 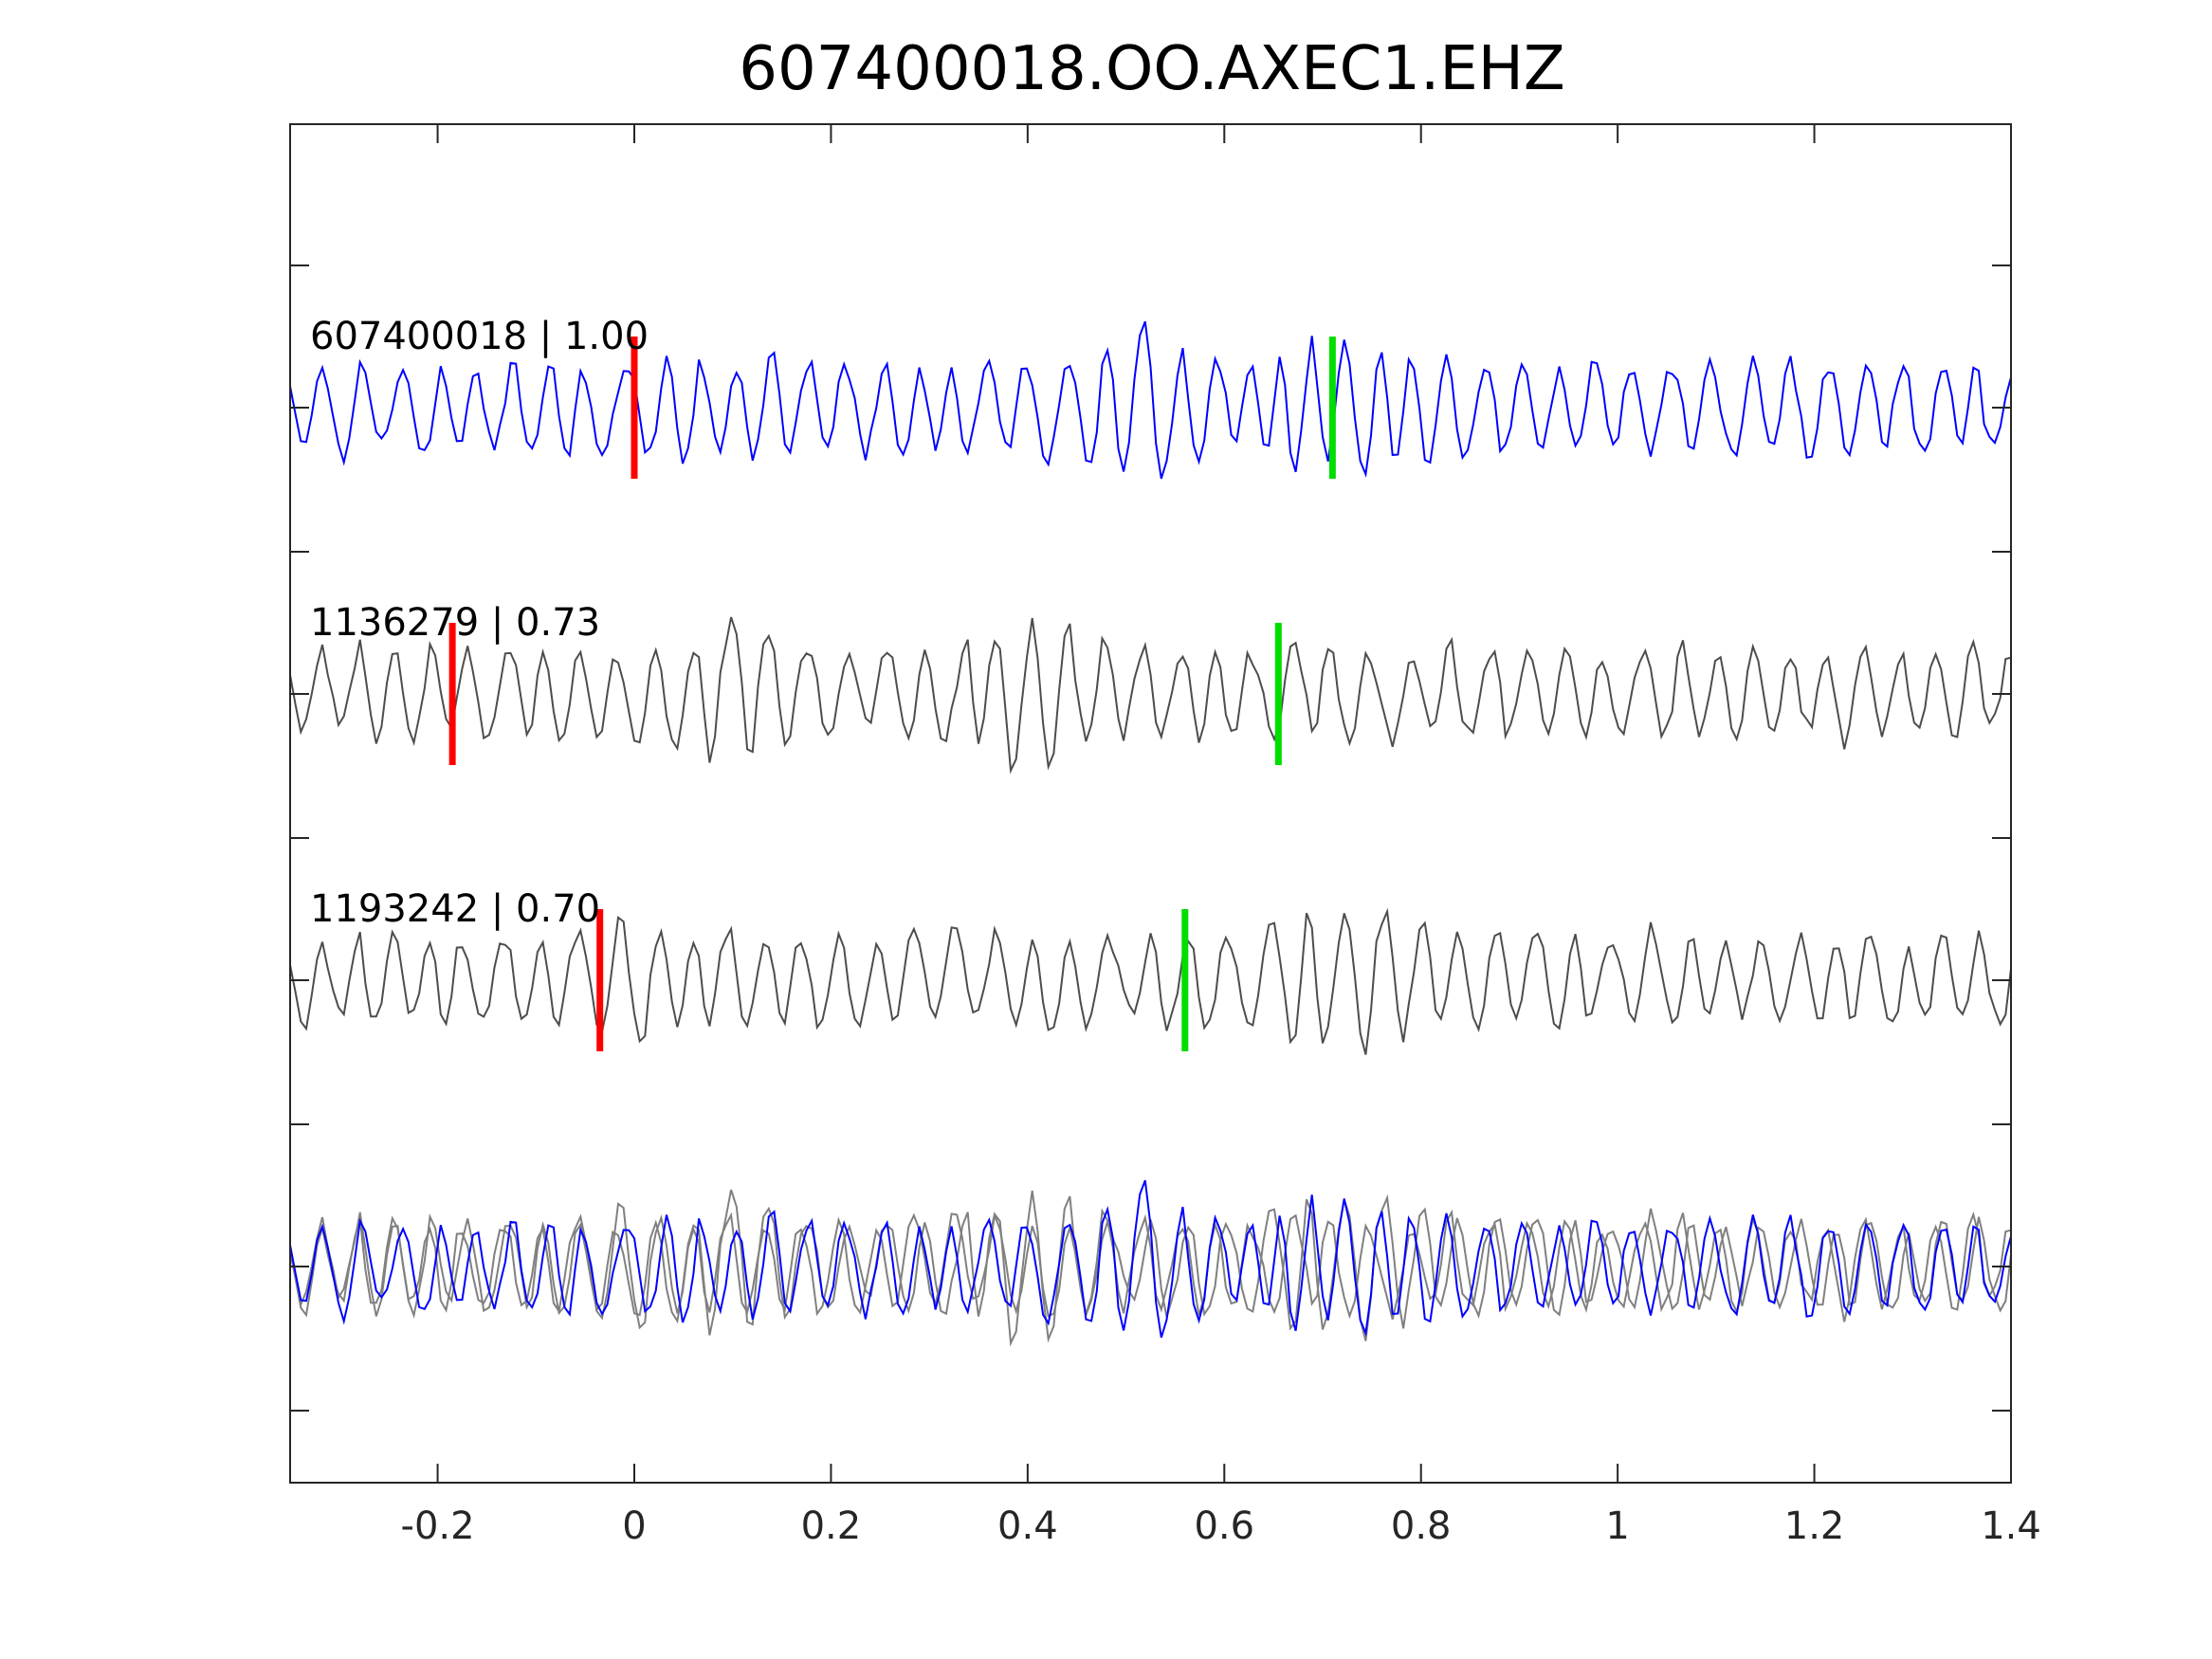 What do you see at coordinates (455, 623) in the screenshot?
I see `trace-label: 1136279 | 0.73` at bounding box center [455, 623].